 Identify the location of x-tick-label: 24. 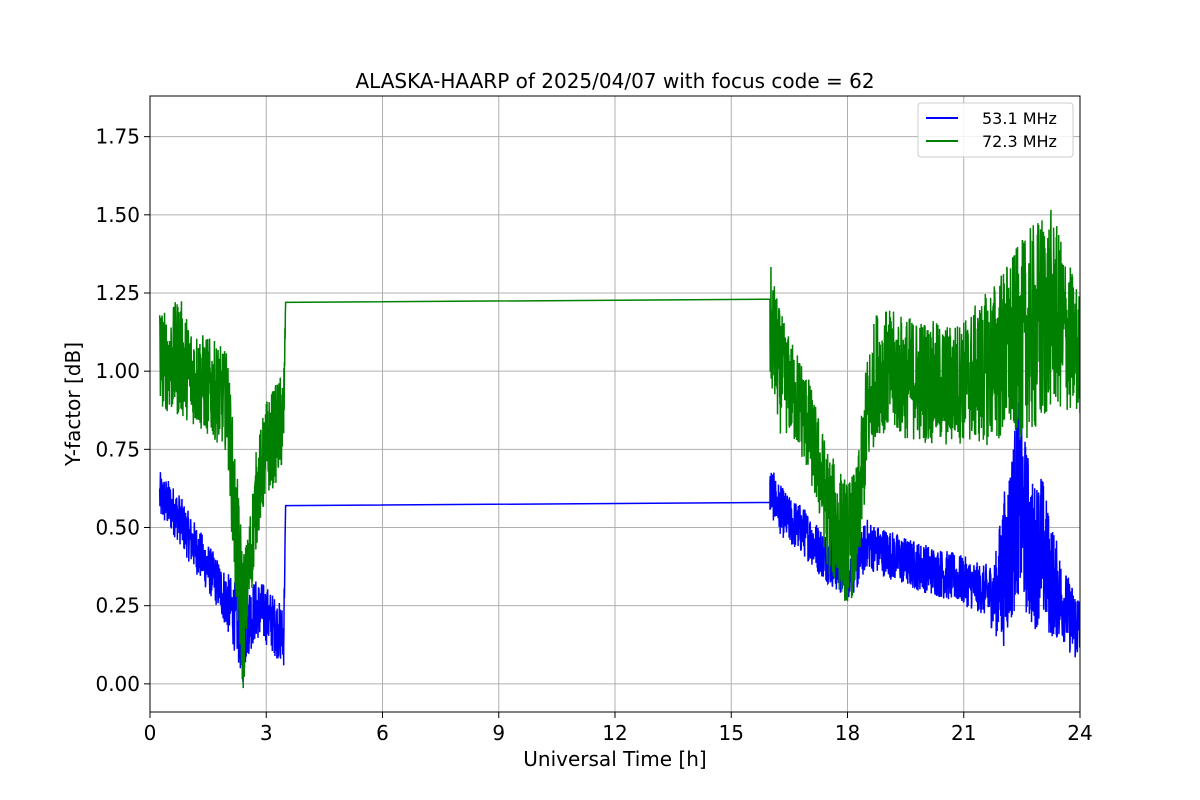
(1079, 733).